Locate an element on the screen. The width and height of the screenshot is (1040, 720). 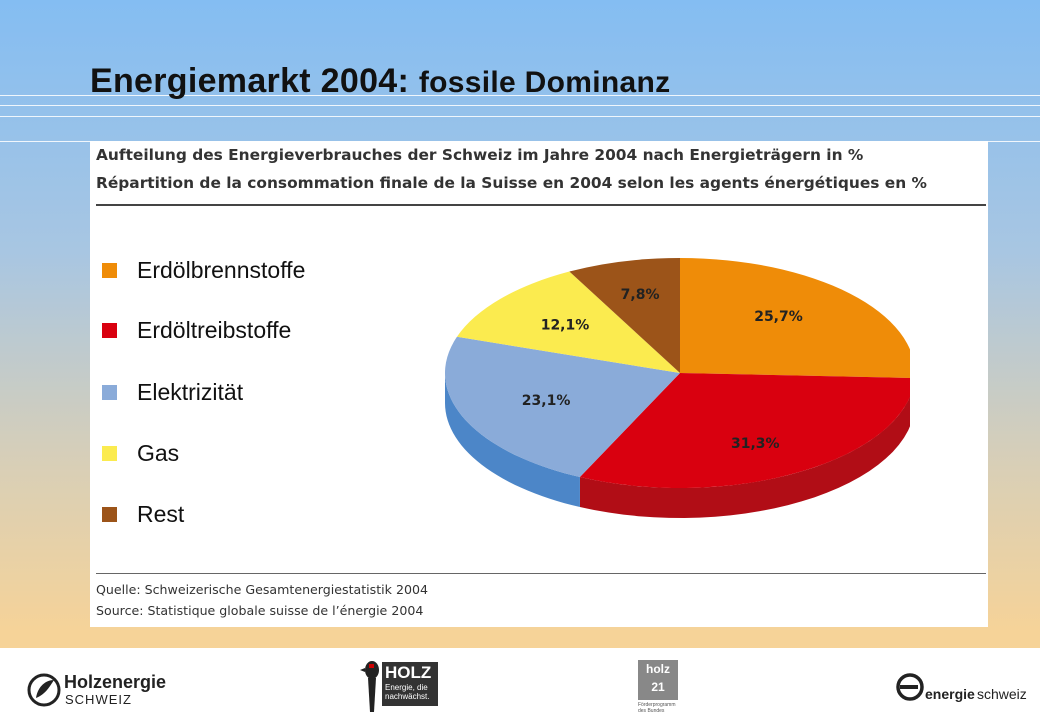
pie-value-label: 25,7% is located at coordinates (778, 317).